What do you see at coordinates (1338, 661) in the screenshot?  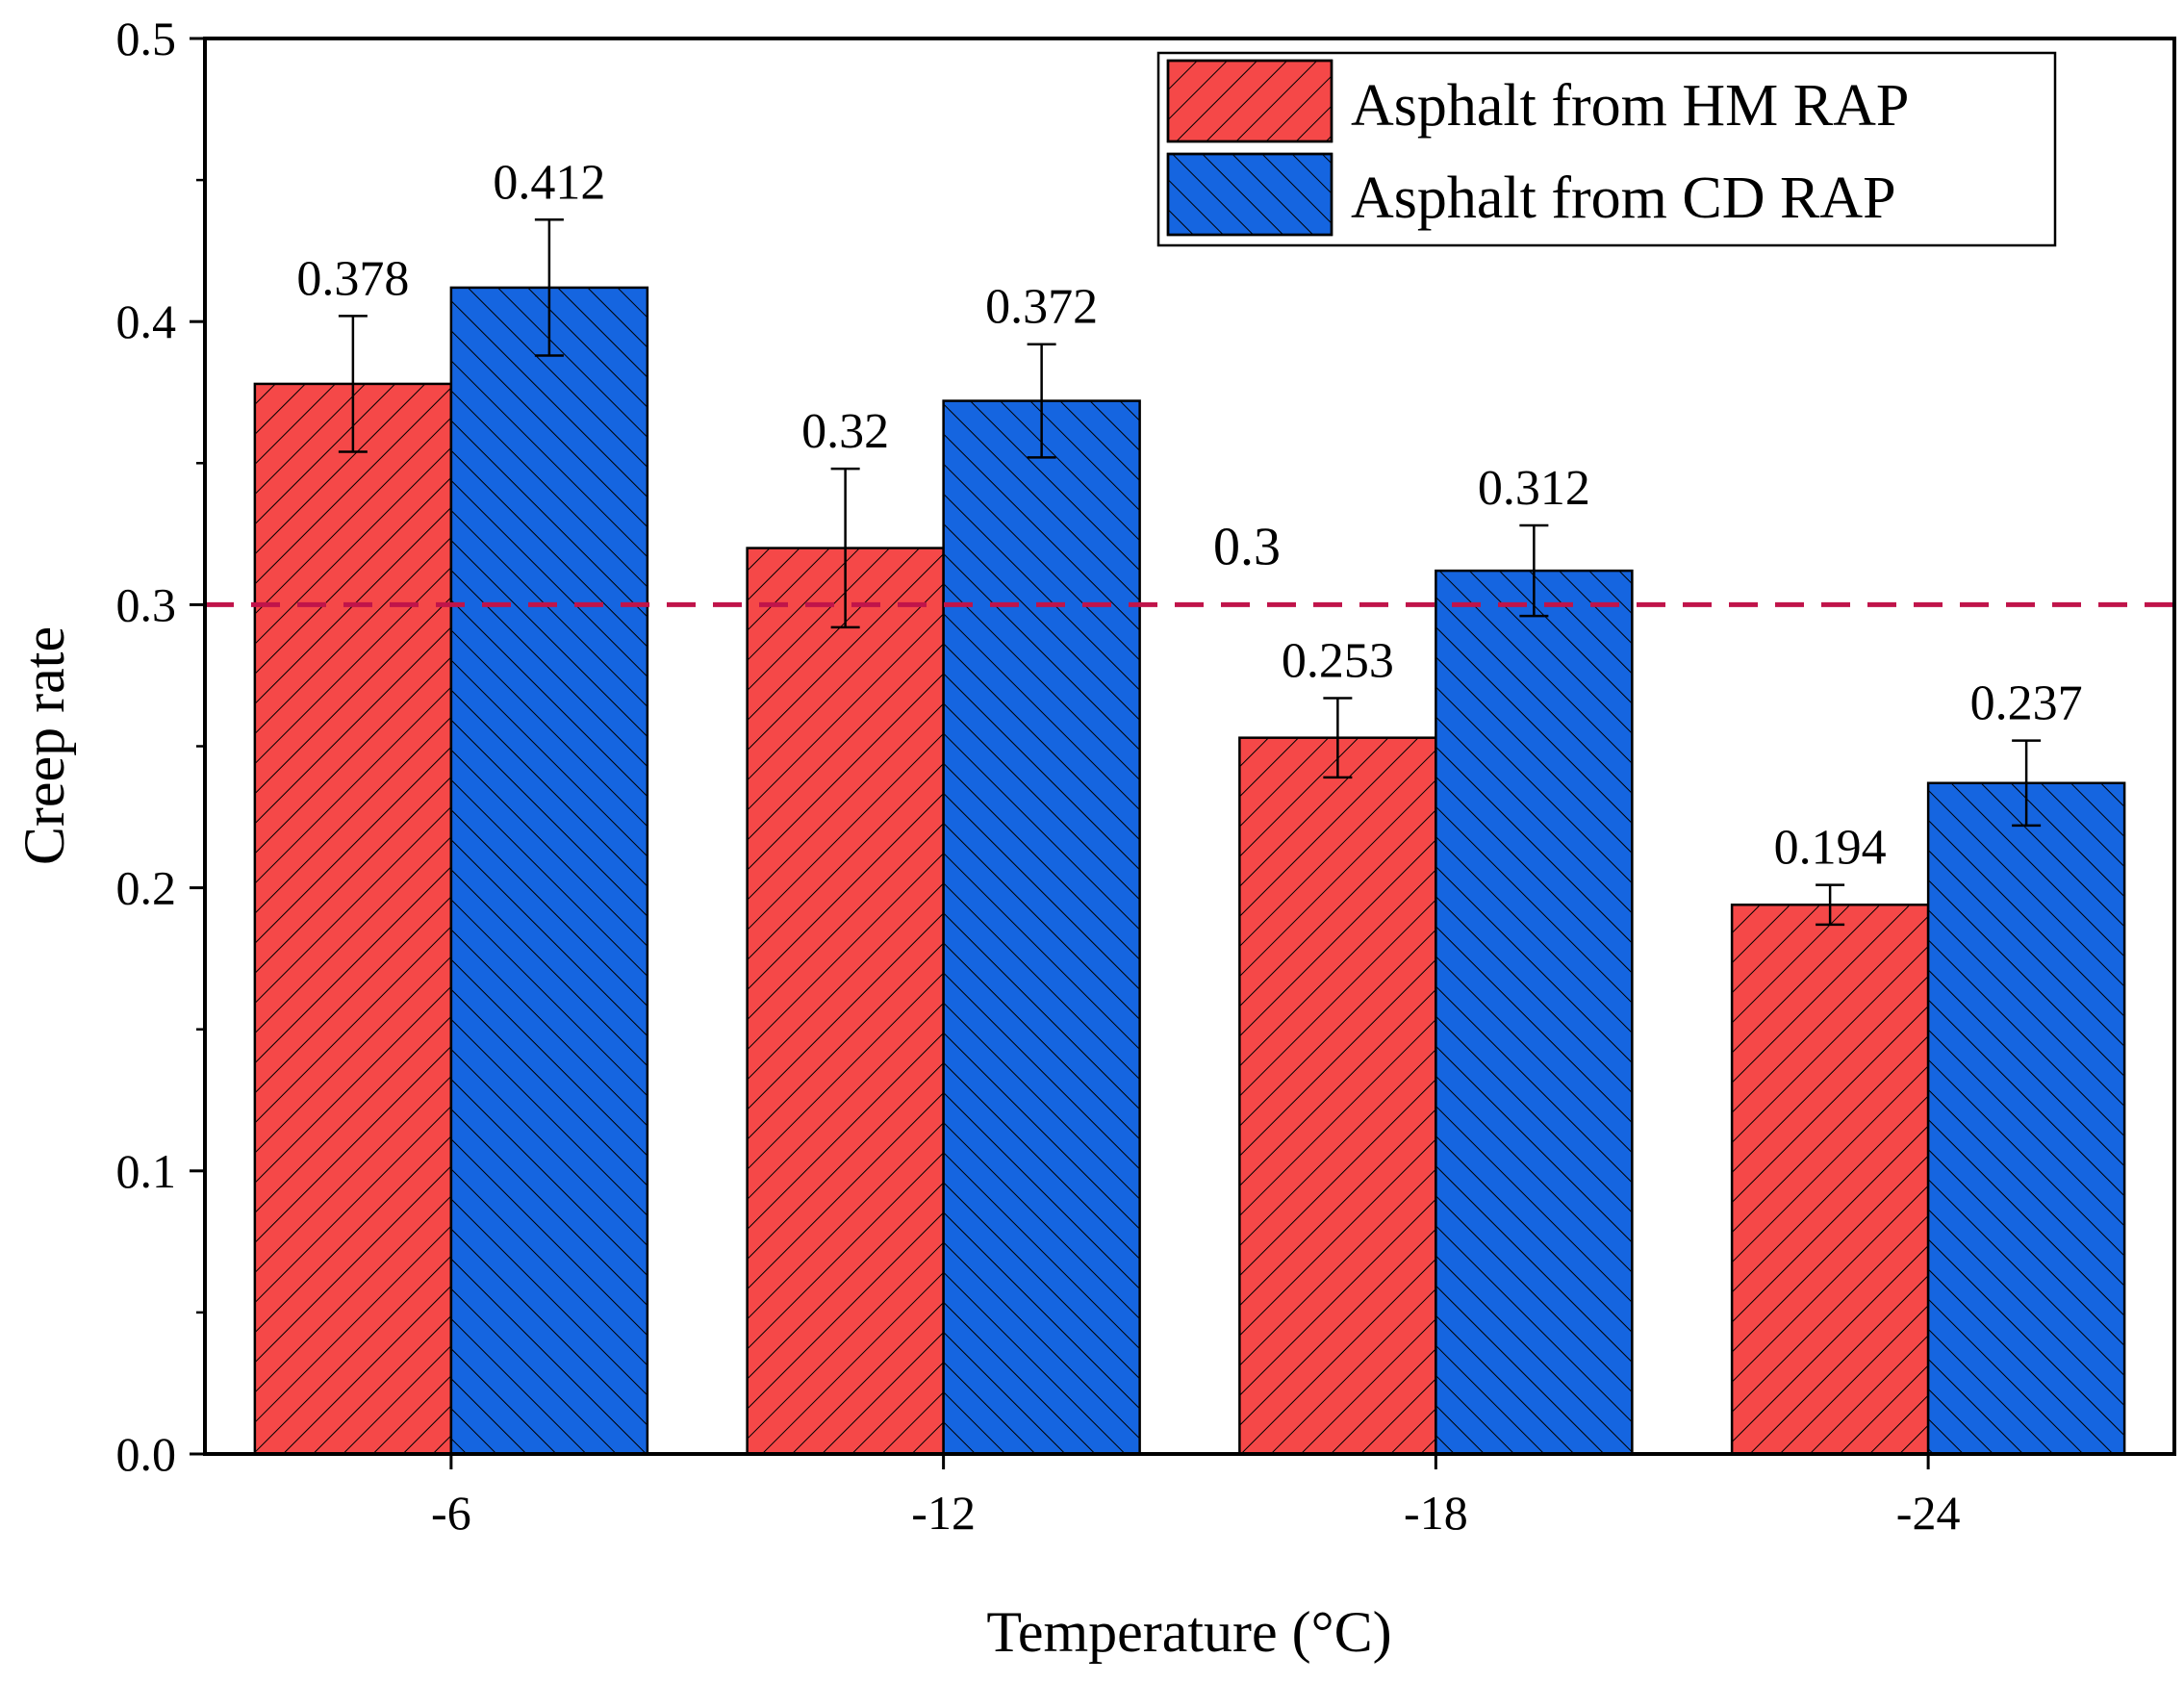 I see `data-label-hm-2: 0.253` at bounding box center [1338, 661].